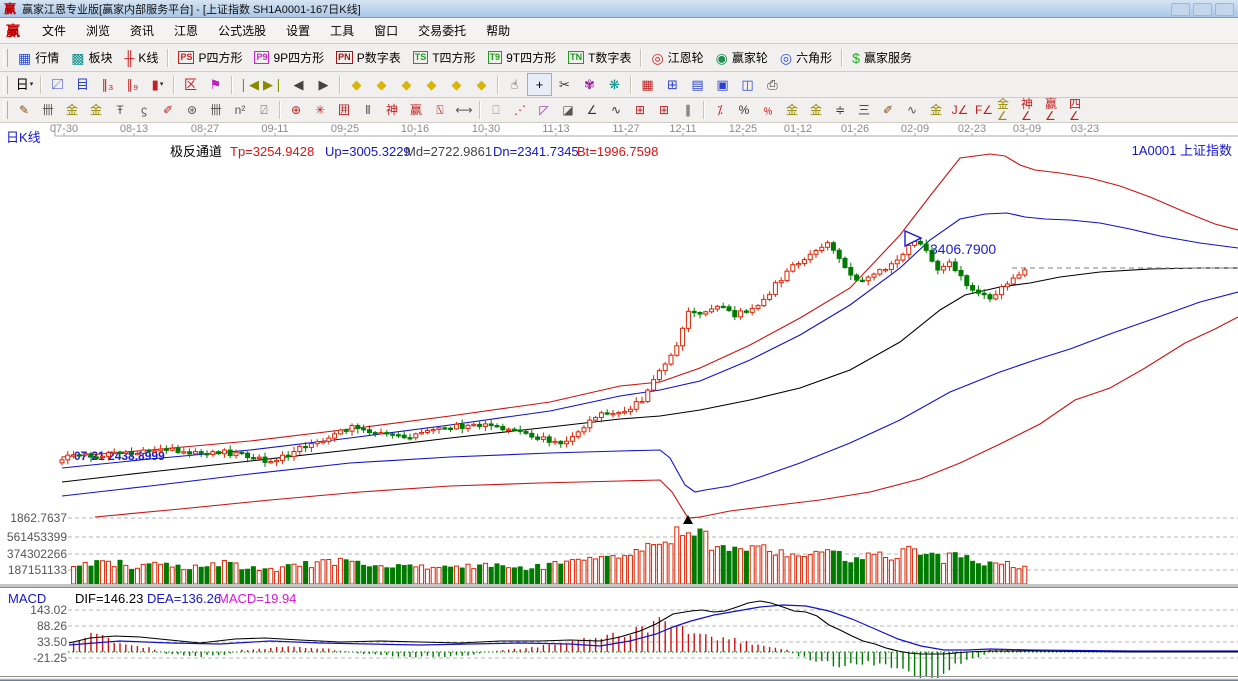  What do you see at coordinates (210, 57) in the screenshot?
I see `btn-p-square: PS P四方形` at bounding box center [210, 57].